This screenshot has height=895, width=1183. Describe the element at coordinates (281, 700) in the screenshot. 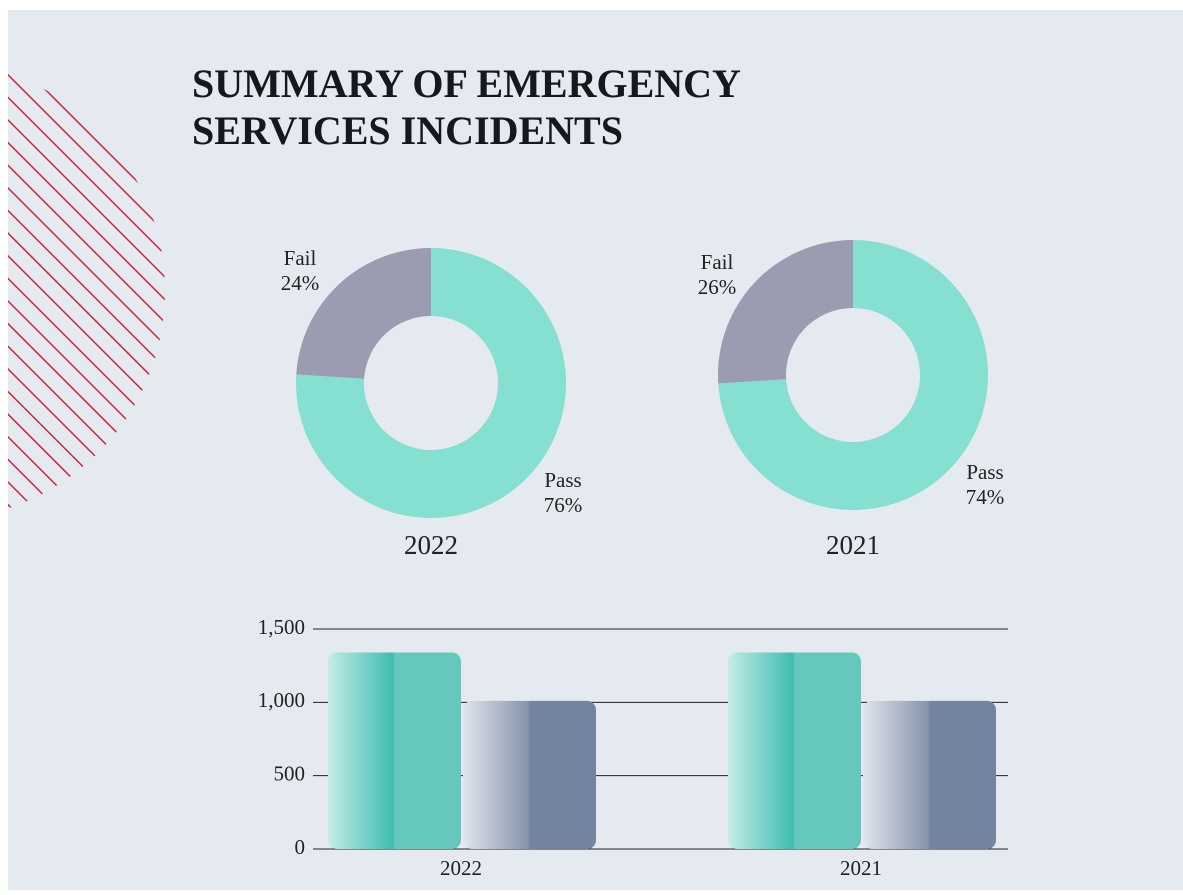

I see `y-tick-label: 1,000` at that location.